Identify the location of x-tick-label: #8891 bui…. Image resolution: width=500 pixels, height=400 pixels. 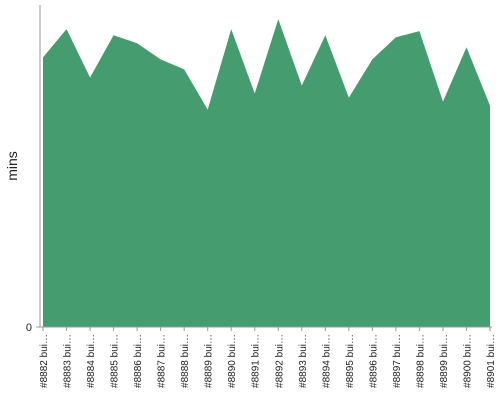
(256, 361).